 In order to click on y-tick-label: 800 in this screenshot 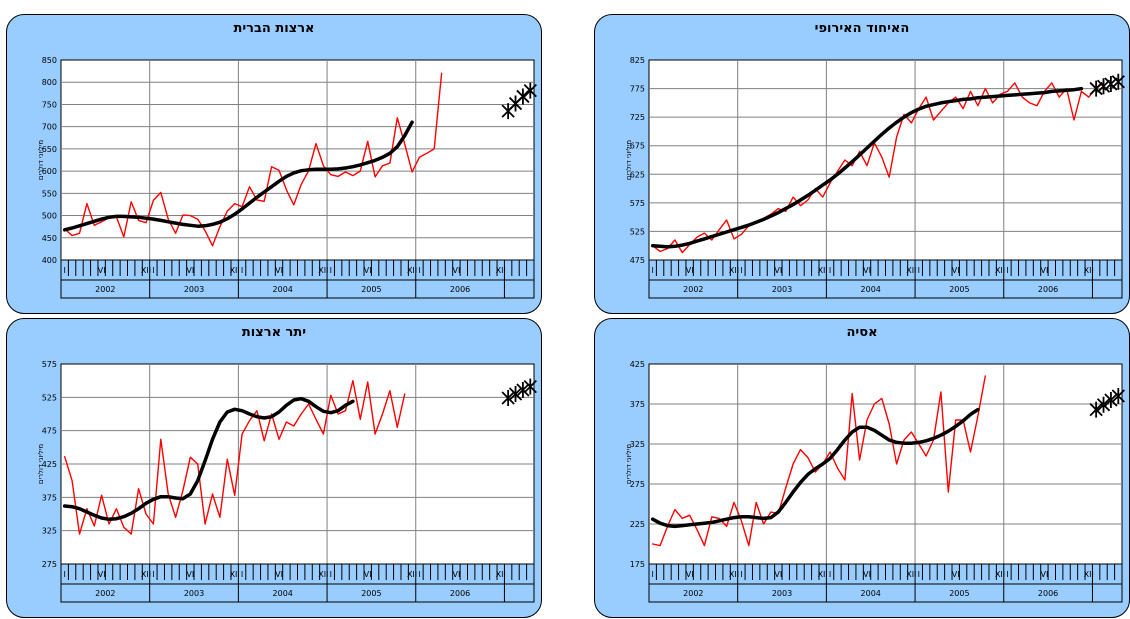, I will do `click(49, 82)`.